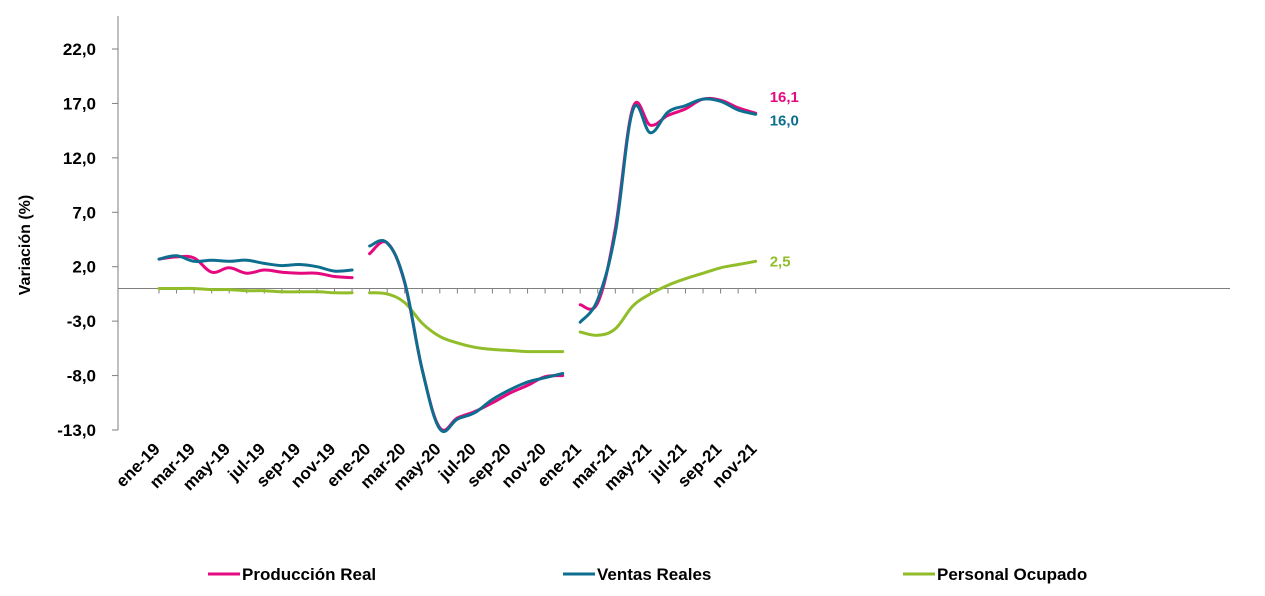 This screenshot has height=596, width=1265. Describe the element at coordinates (25, 245) in the screenshot. I see `y-axis-title: Variación (%)` at that location.